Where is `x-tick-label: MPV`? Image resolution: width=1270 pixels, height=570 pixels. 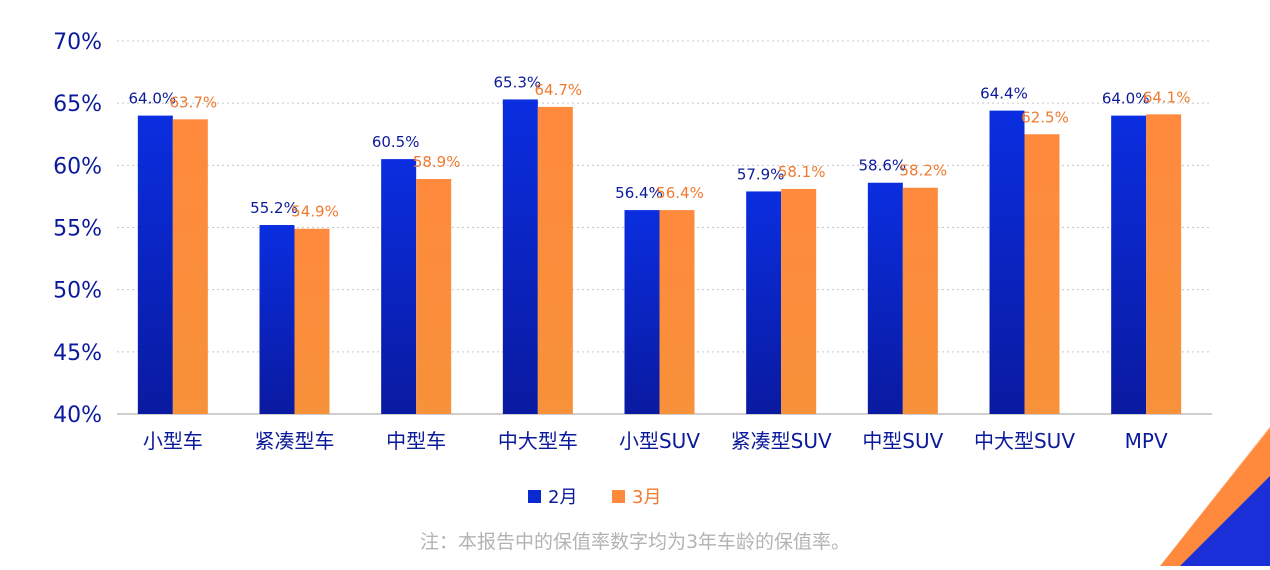
x-tick-label: MPV is located at coordinates (1146, 441).